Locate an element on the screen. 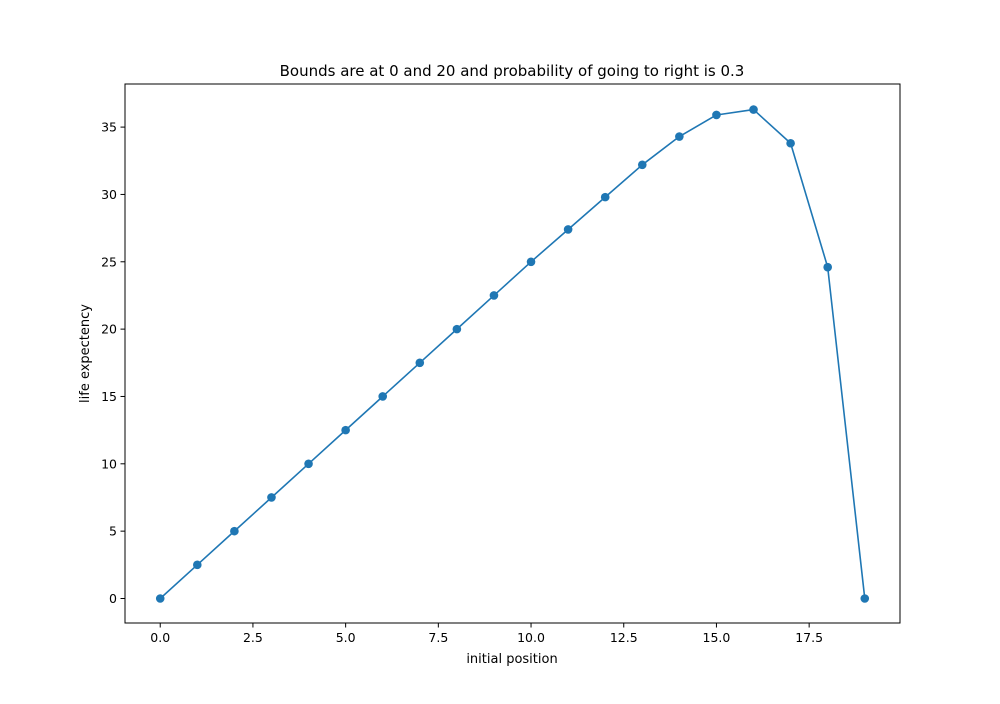 The image size is (1000, 704). y-tick-label: 30 is located at coordinates (109, 194).